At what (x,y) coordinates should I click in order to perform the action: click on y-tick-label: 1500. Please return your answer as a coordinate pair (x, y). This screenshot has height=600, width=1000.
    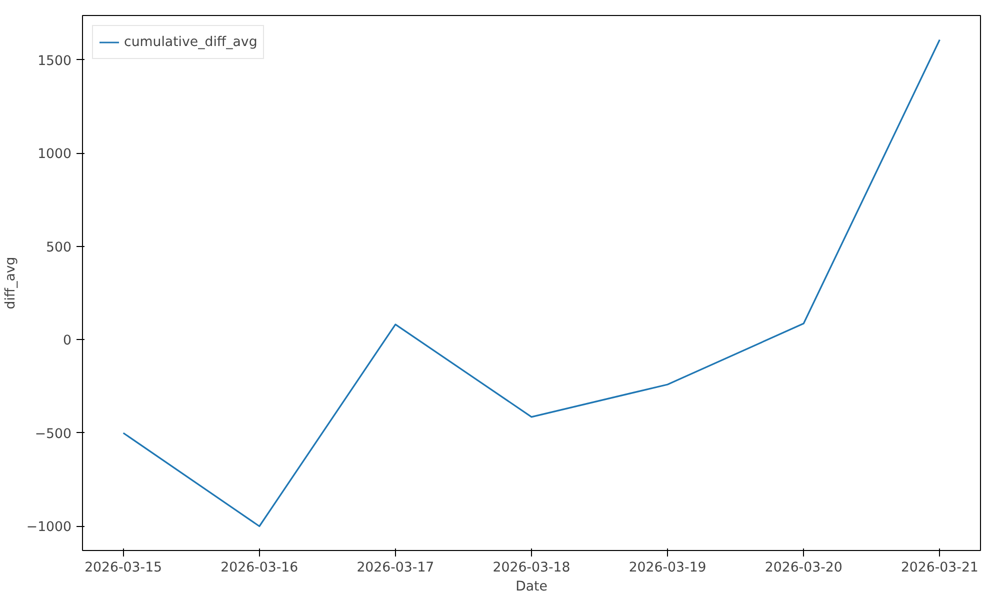
    Looking at the image, I should click on (55, 61).